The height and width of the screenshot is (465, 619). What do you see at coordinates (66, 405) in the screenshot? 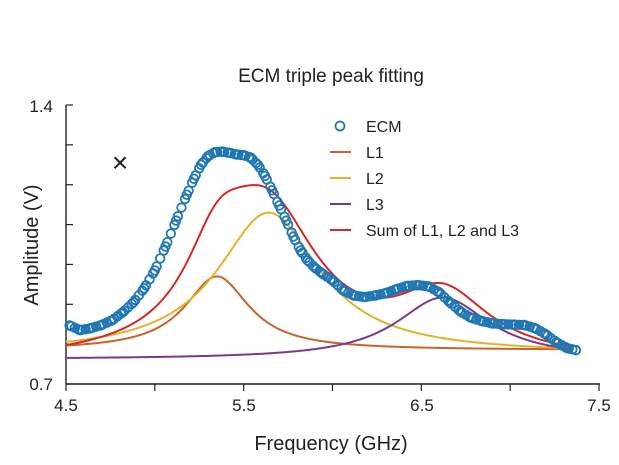
I see `x-tick-label-4-5: 4.5` at bounding box center [66, 405].